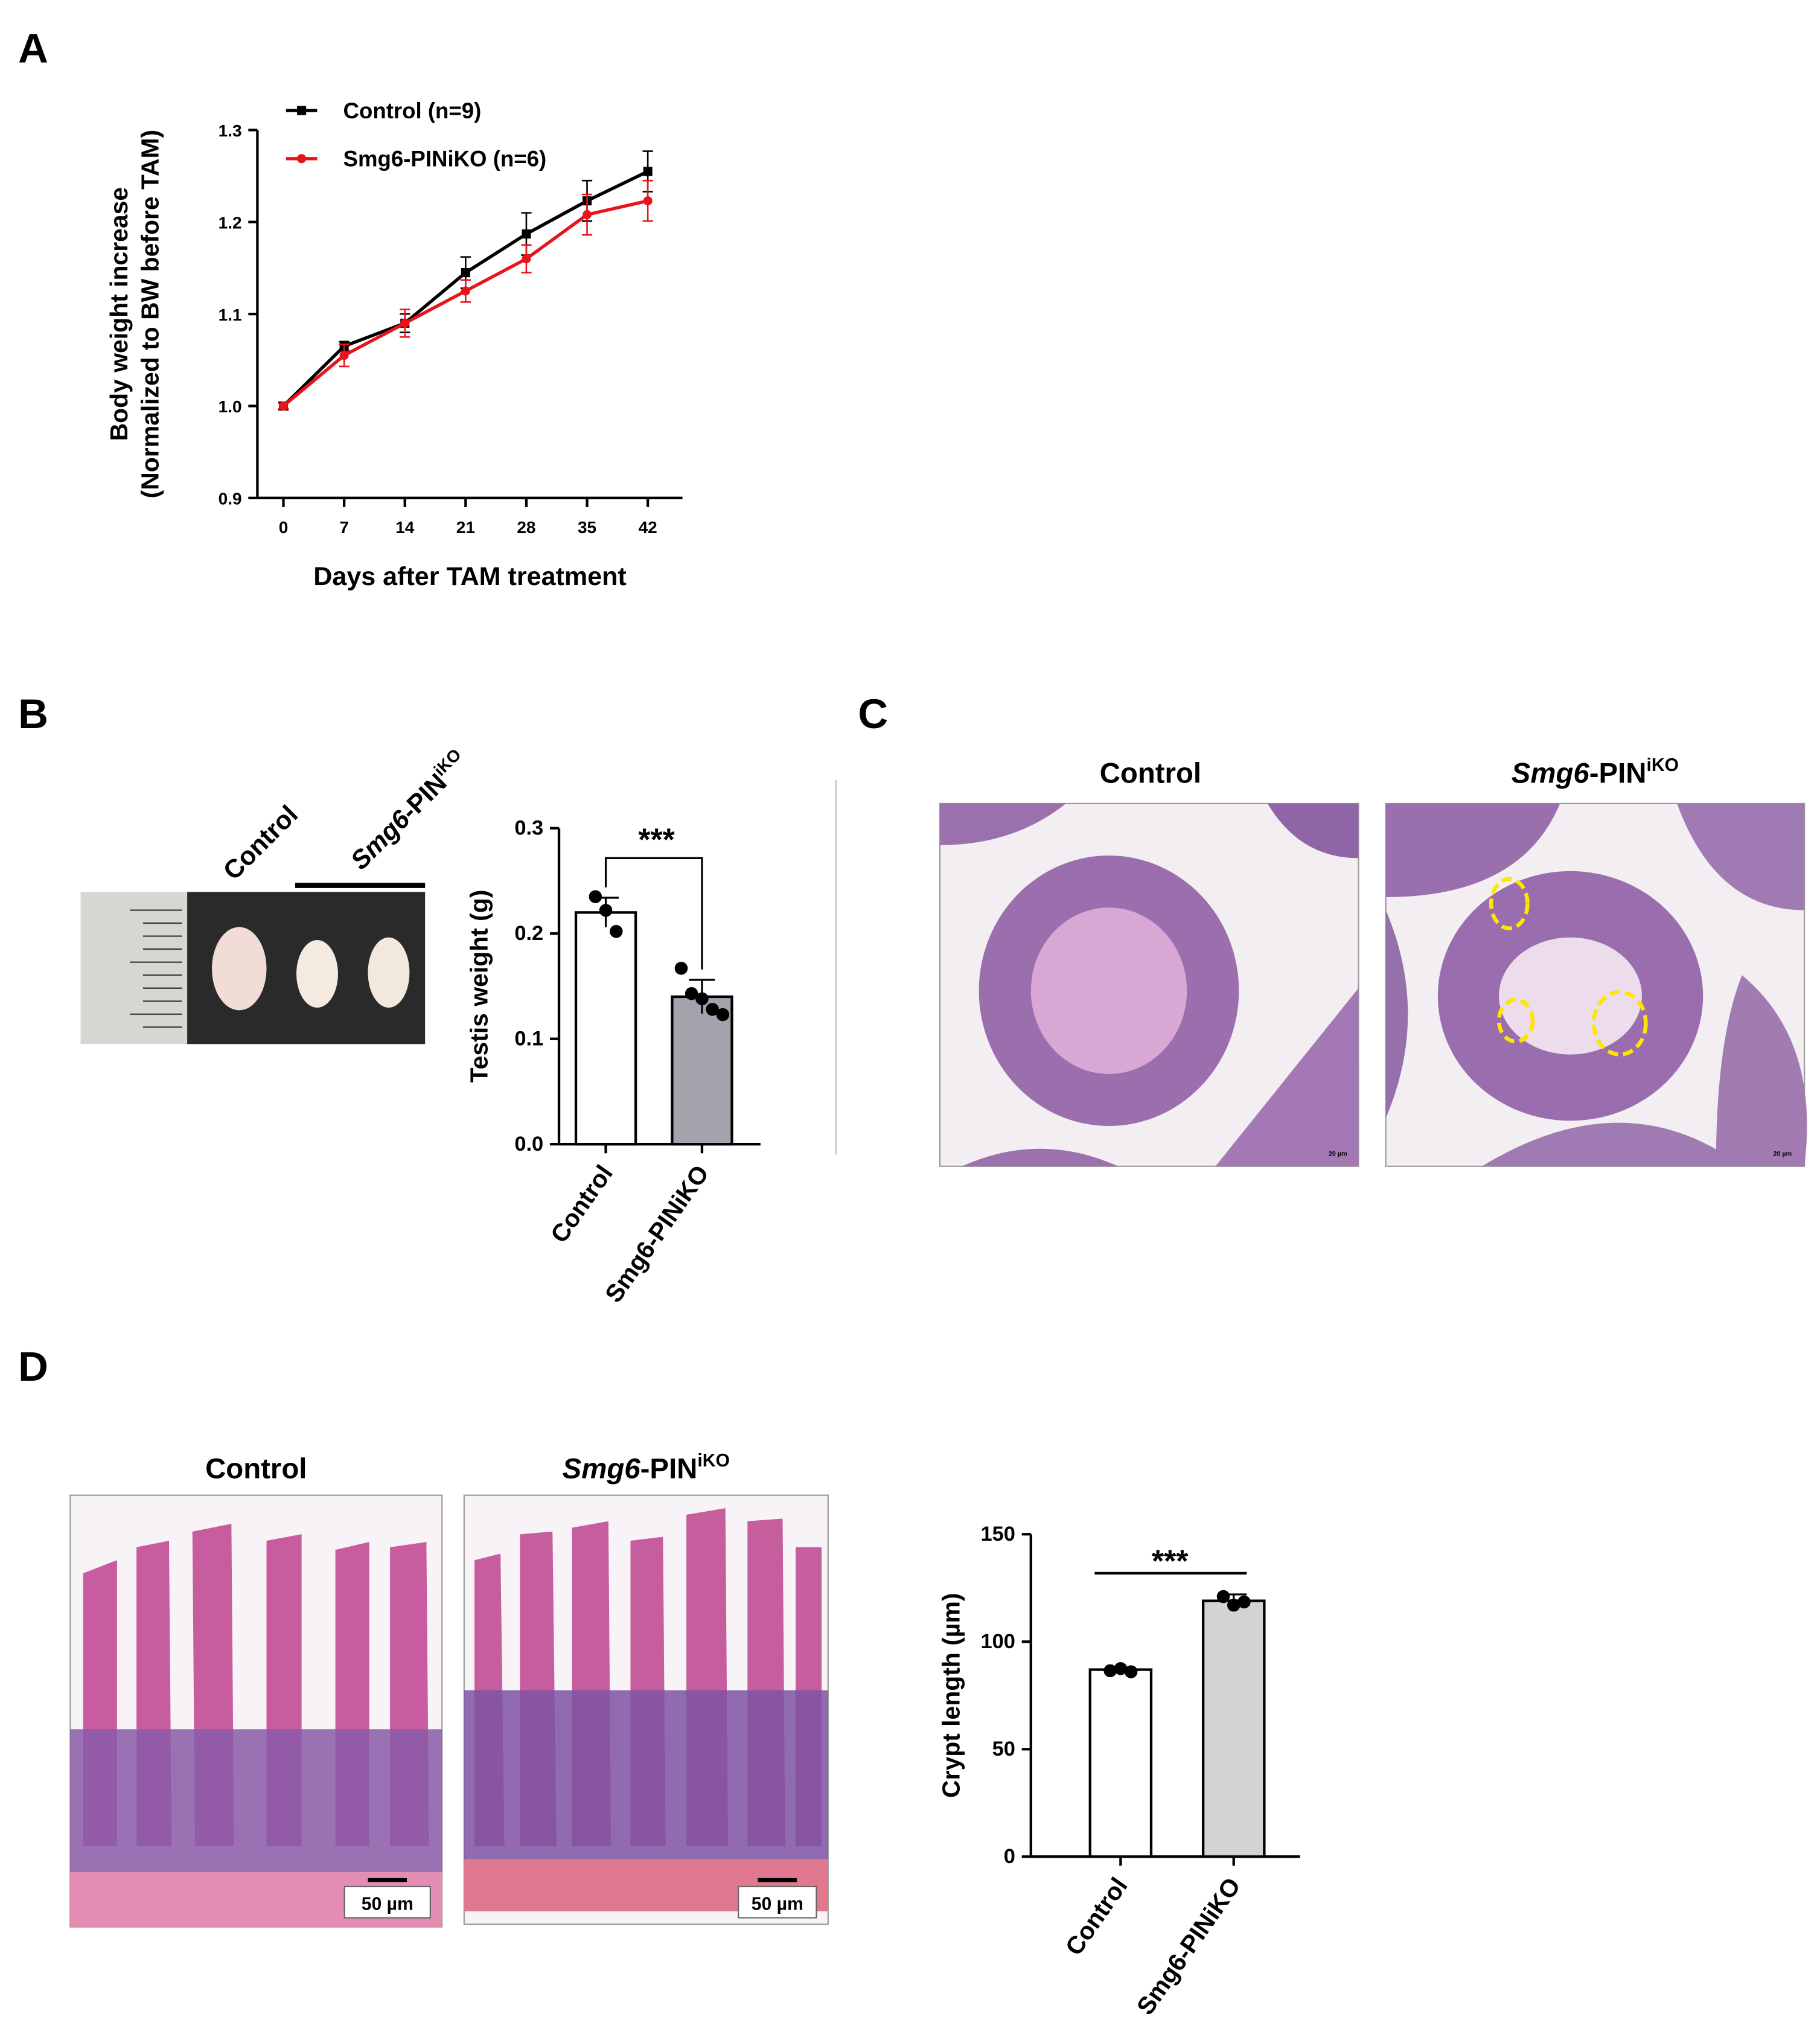 The width and height of the screenshot is (1820, 2040). Describe the element at coordinates (997, 1534) in the screenshot. I see `y-tick-label: 150` at that location.